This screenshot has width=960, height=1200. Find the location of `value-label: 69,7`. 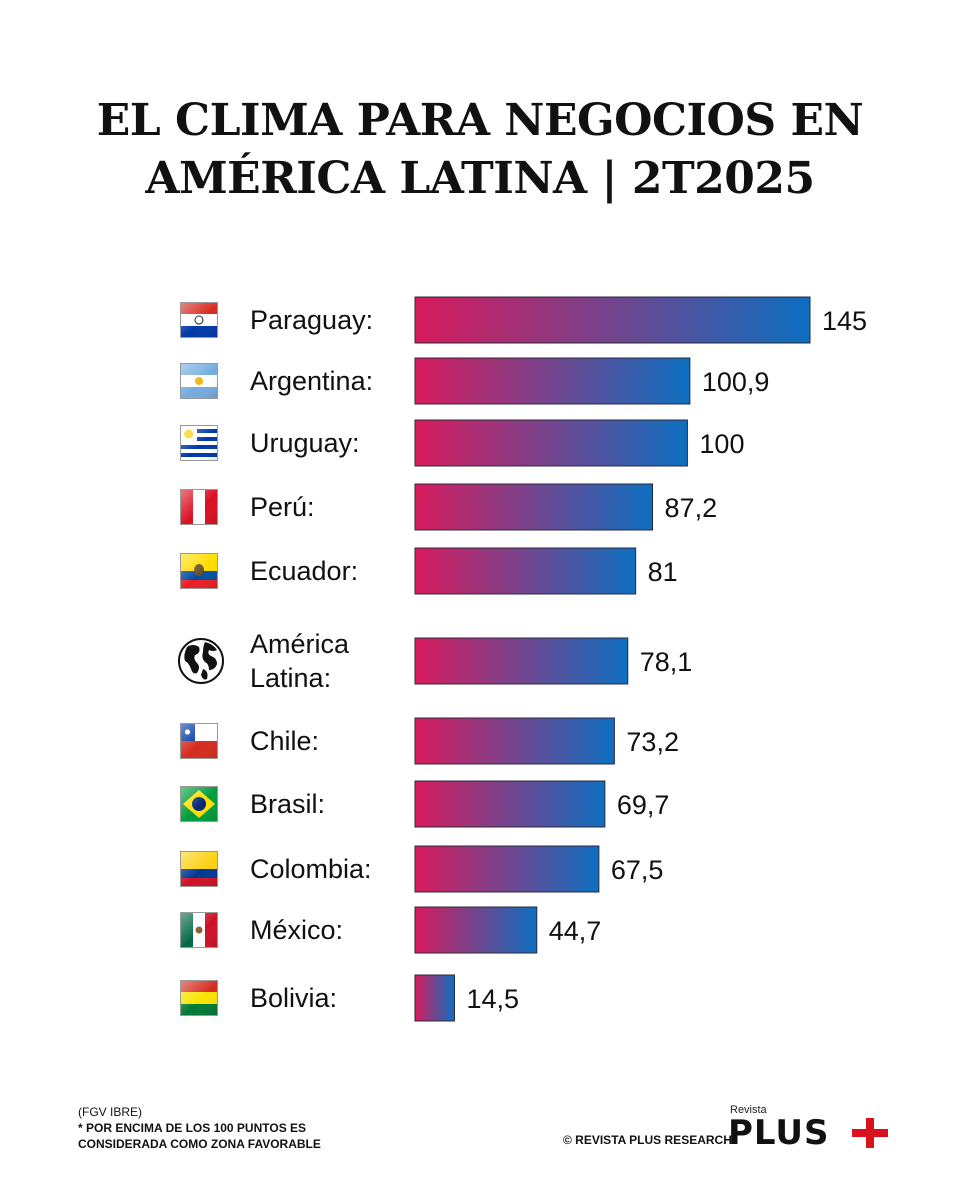

value-label: 69,7 is located at coordinates (643, 805).